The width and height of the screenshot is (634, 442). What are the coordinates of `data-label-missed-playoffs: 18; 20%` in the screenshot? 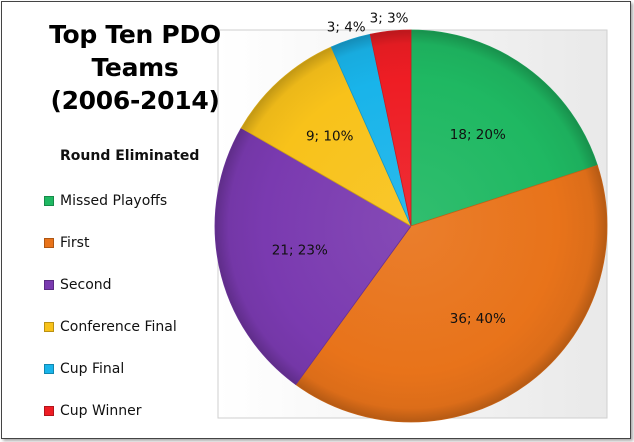 It's located at (478, 135).